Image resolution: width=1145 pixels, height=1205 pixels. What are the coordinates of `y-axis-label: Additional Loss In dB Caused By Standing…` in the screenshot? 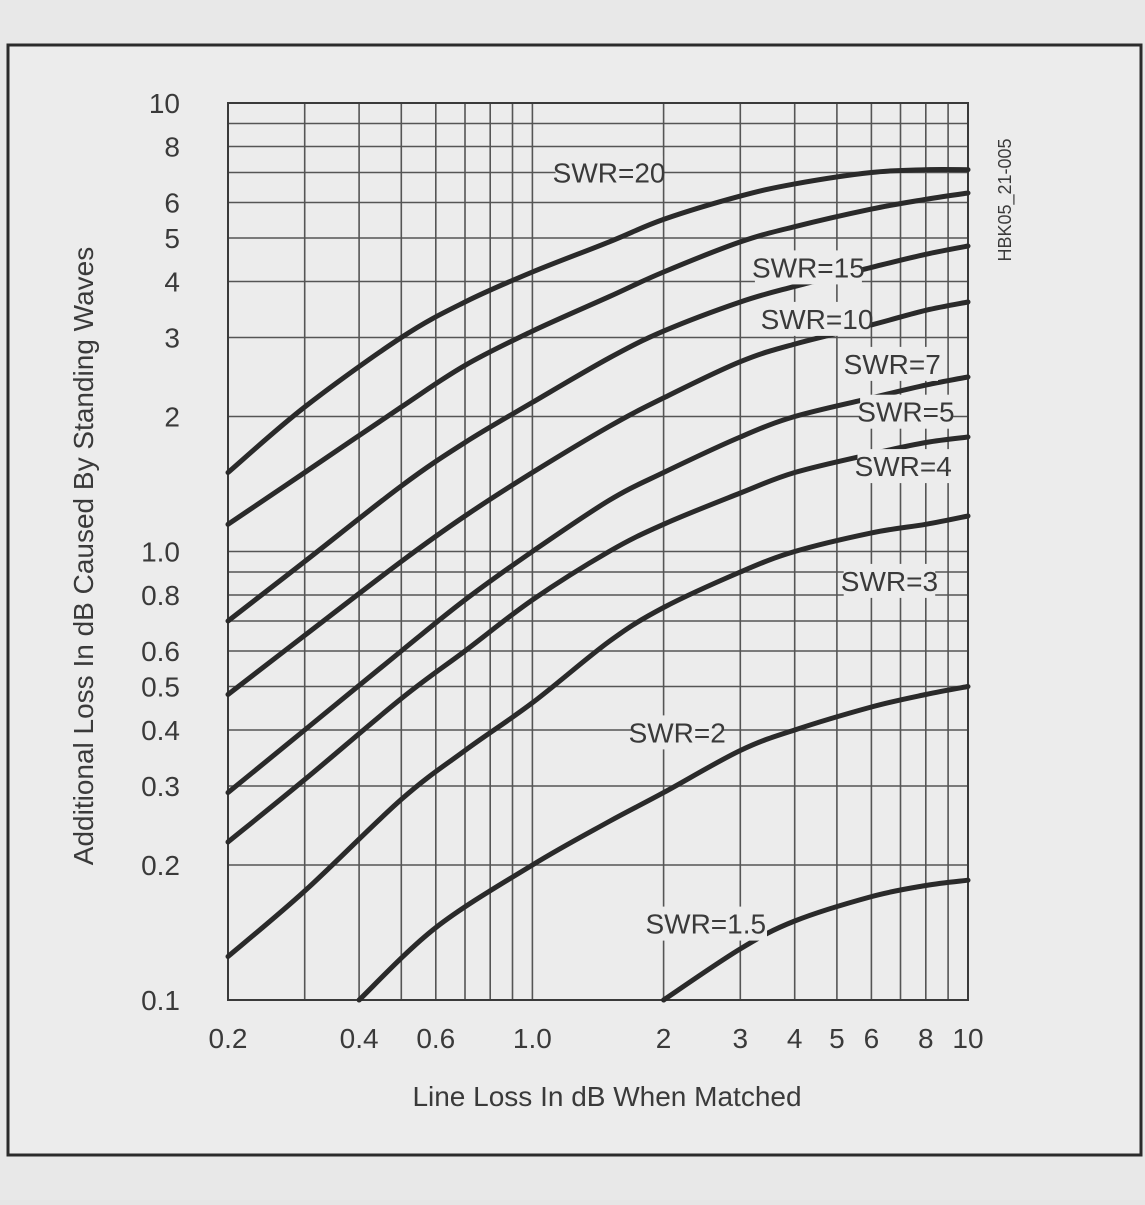 It's located at (83, 556).